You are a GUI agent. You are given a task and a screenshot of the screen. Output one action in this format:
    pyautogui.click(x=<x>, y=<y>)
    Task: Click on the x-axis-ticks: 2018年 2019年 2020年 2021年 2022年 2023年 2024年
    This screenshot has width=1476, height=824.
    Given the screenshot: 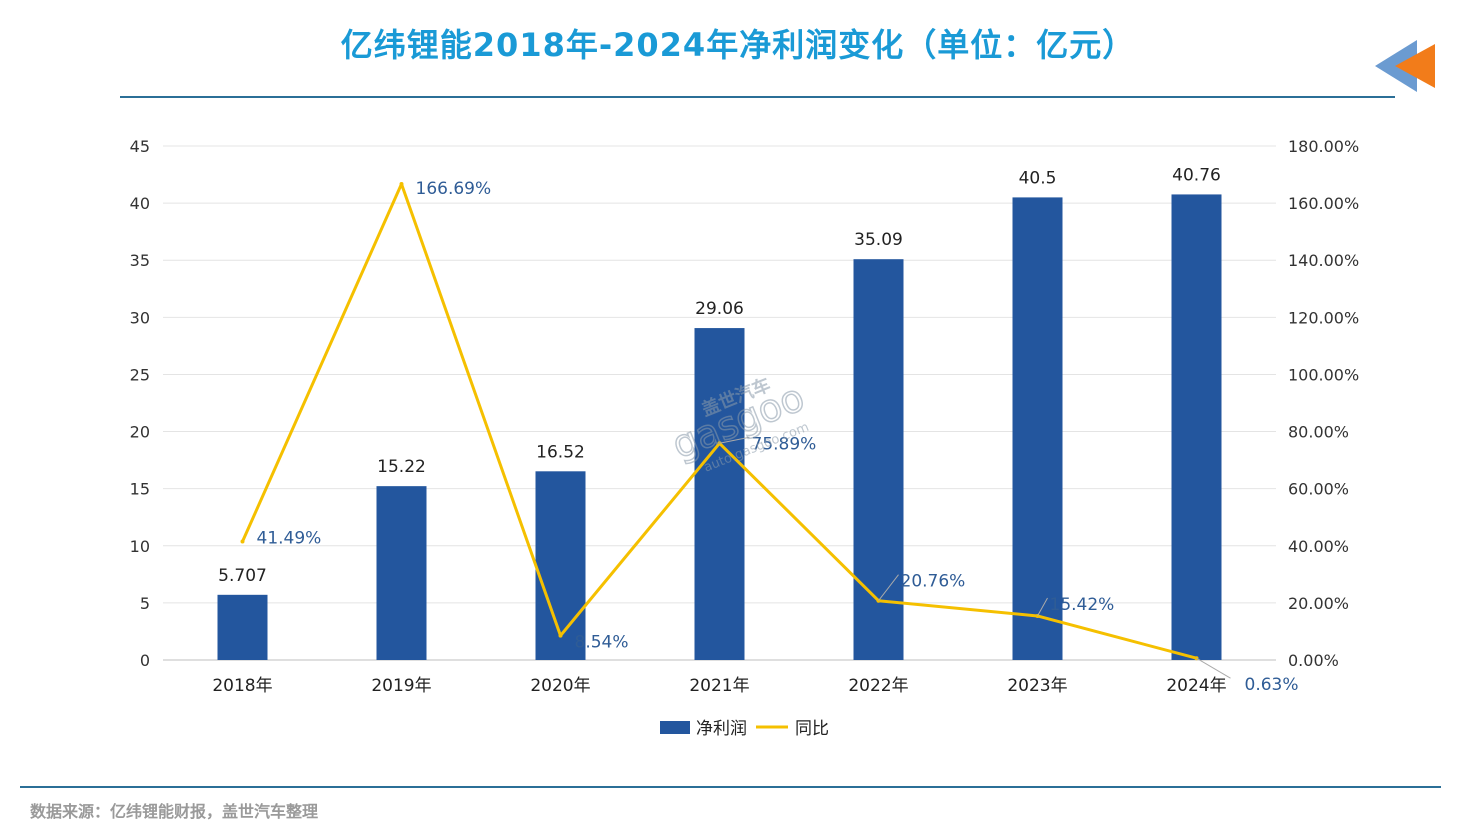 What is the action you would take?
    pyautogui.click(x=719, y=686)
    